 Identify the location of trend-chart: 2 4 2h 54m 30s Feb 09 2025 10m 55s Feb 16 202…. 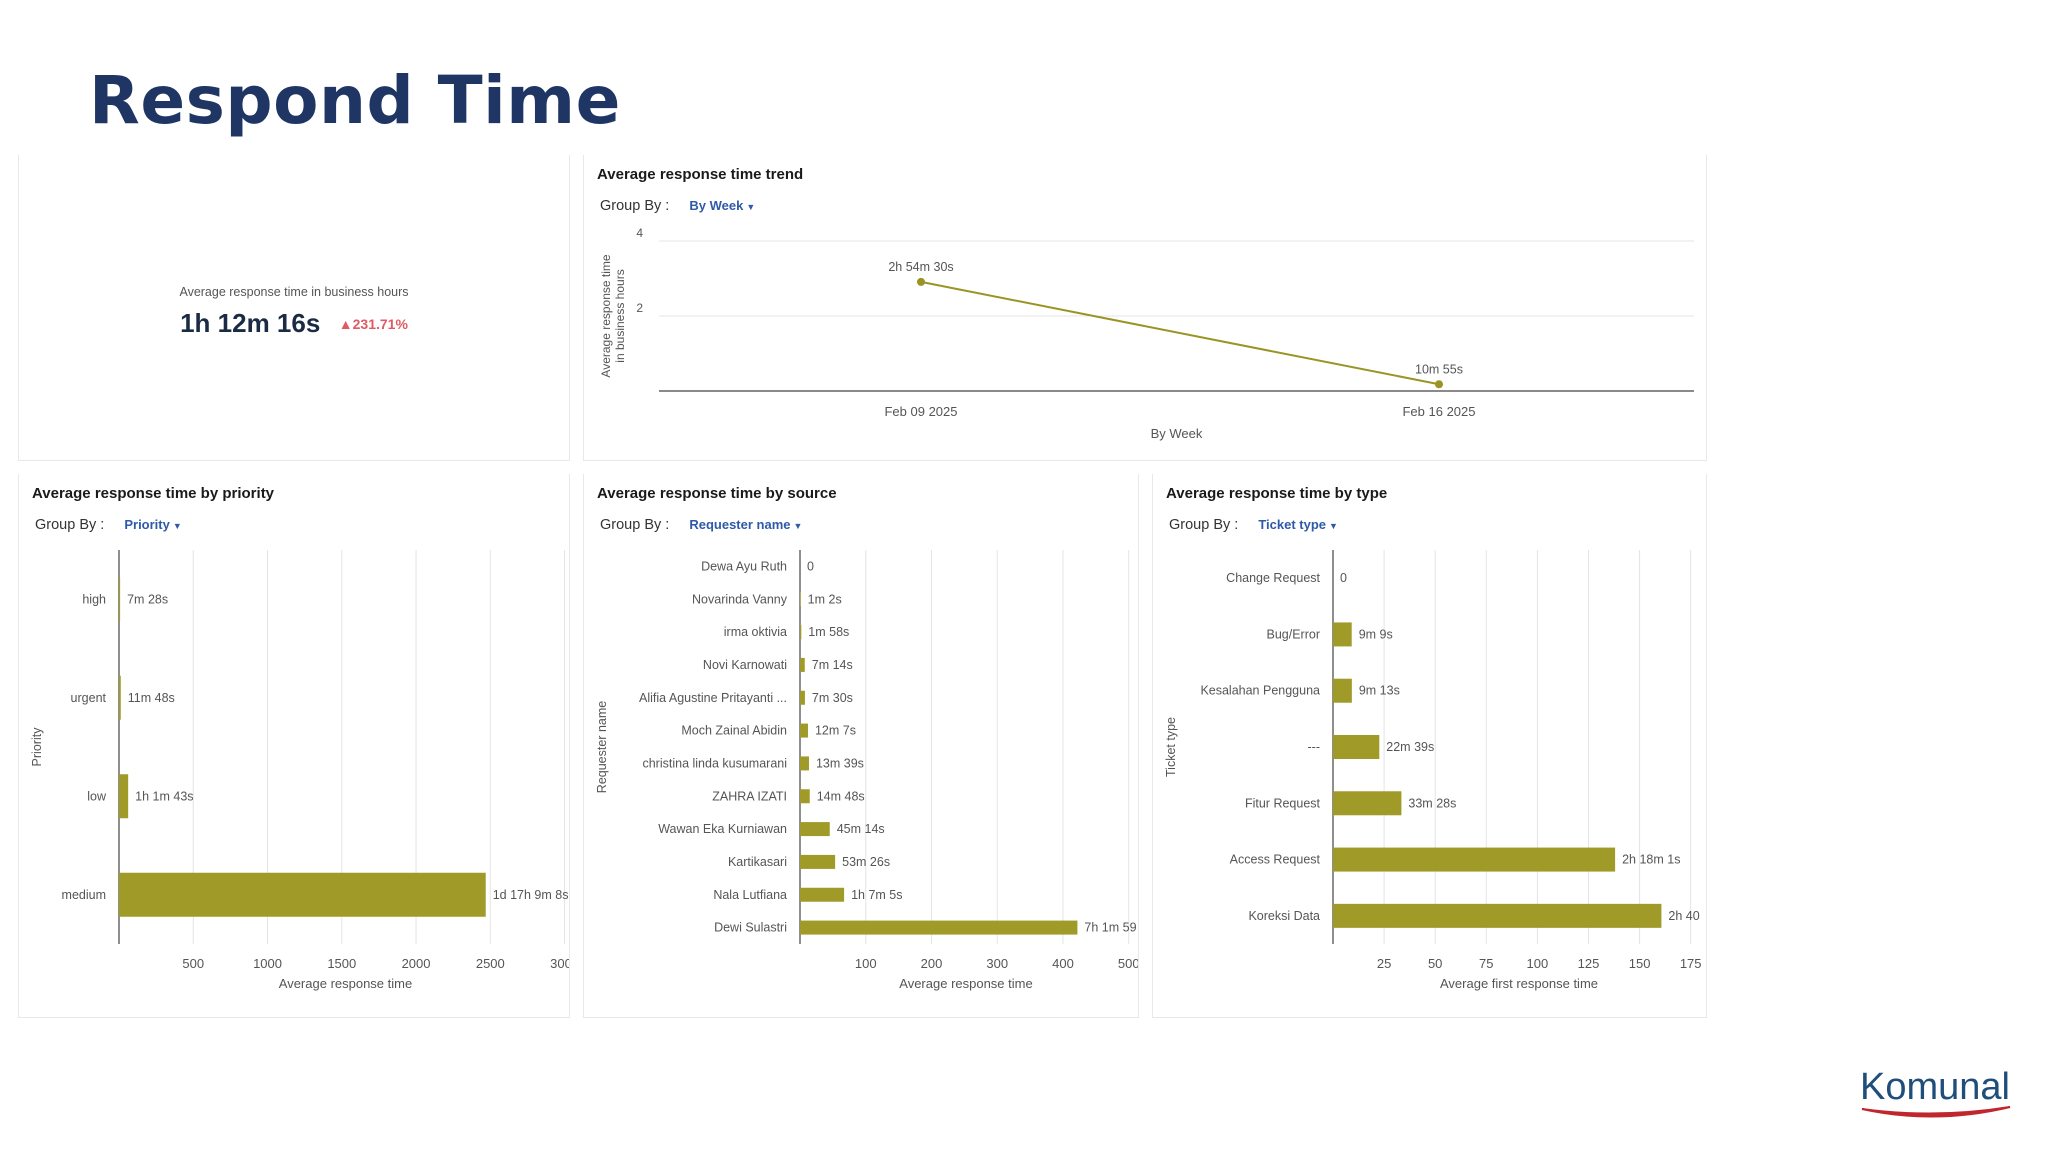
(1146, 333).